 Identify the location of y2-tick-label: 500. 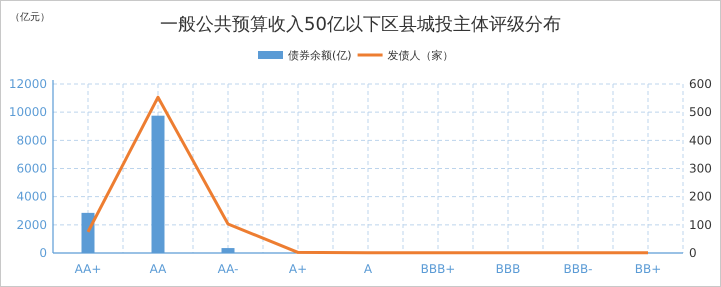
(700, 112).